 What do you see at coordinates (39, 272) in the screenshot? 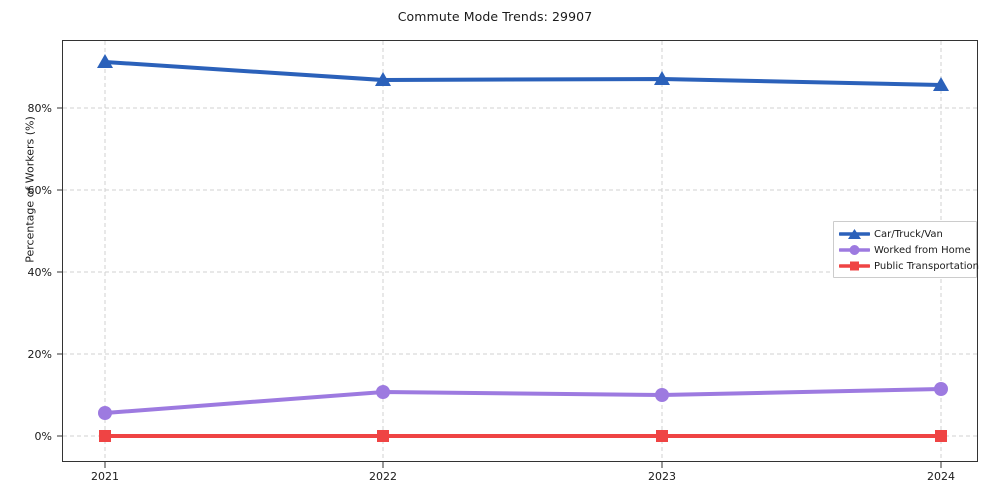
I see `y-tick-label-40: 40%` at bounding box center [39, 272].